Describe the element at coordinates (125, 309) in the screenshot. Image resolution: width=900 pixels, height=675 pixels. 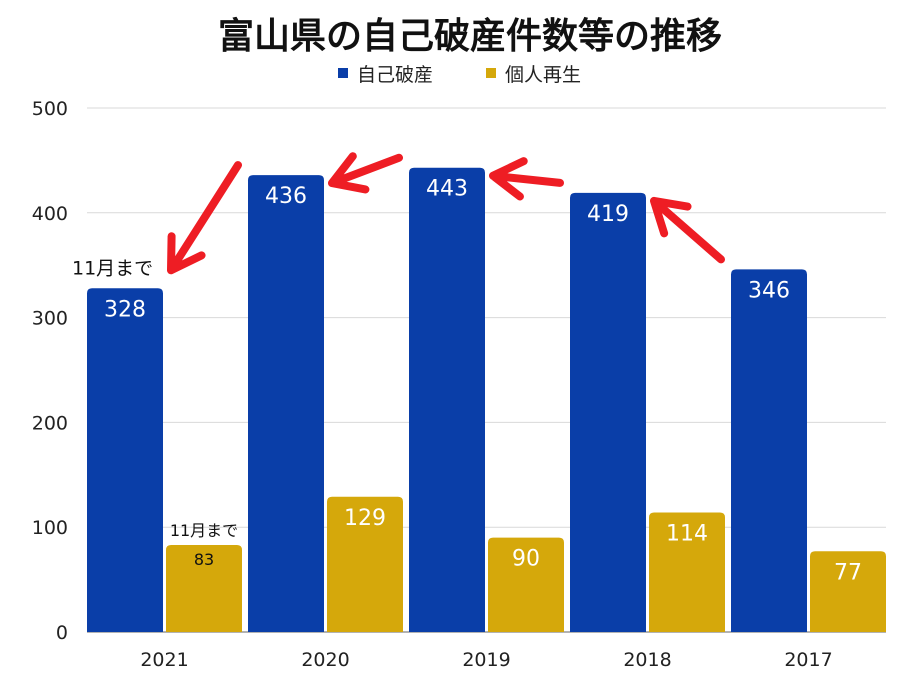
I see `bar-value-label: 328` at that location.